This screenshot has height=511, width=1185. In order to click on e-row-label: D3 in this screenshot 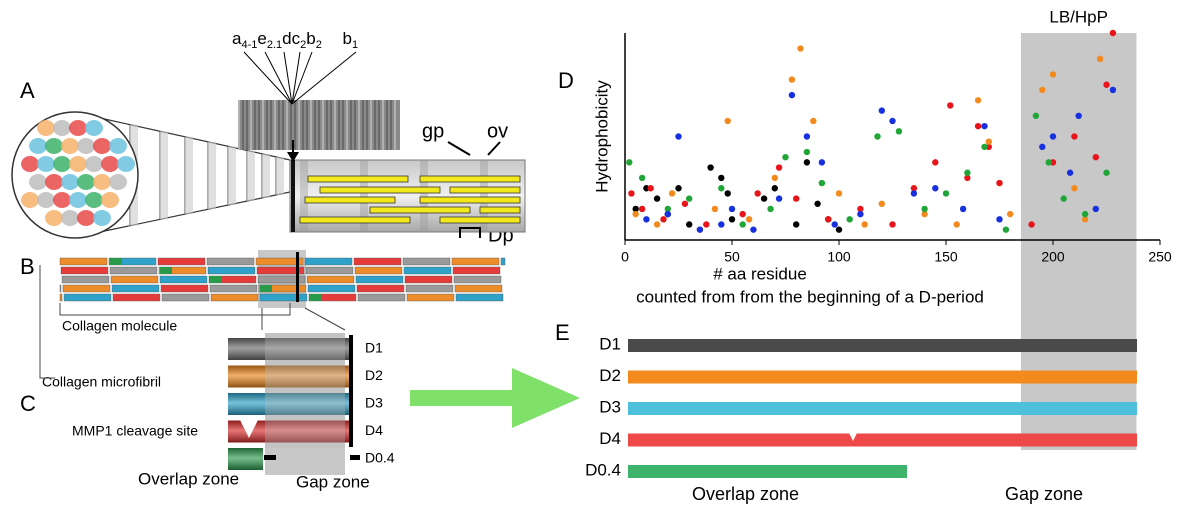, I will do `click(610, 406)`.